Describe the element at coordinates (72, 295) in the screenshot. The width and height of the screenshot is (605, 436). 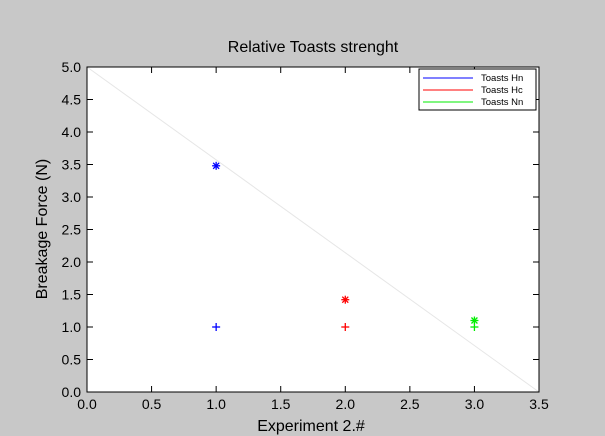
I see `y-tick-label: 1.5` at that location.